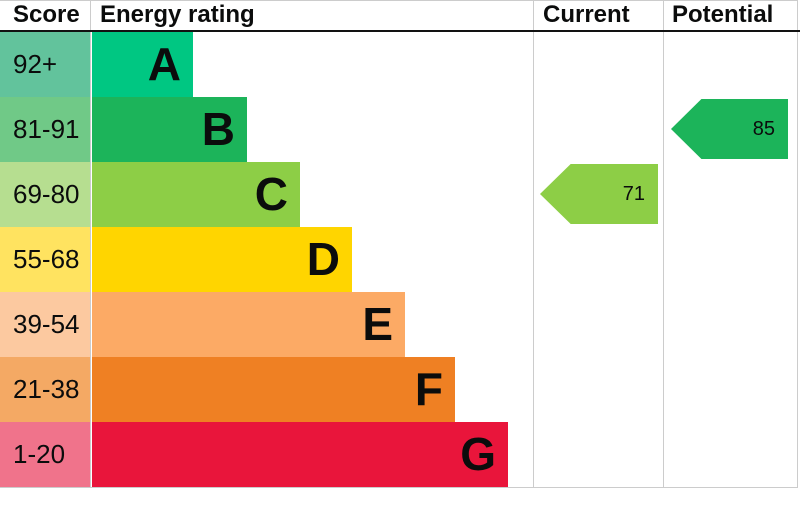 The height and width of the screenshot is (520, 800). Describe the element at coordinates (633, 194) in the screenshot. I see `current-rating-value: 71` at that location.